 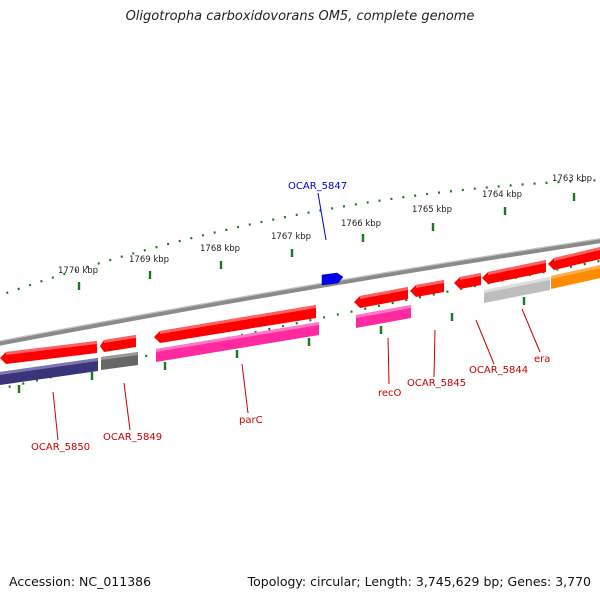 I want to click on scale-label-1764: 1764 kbp, so click(x=502, y=195).